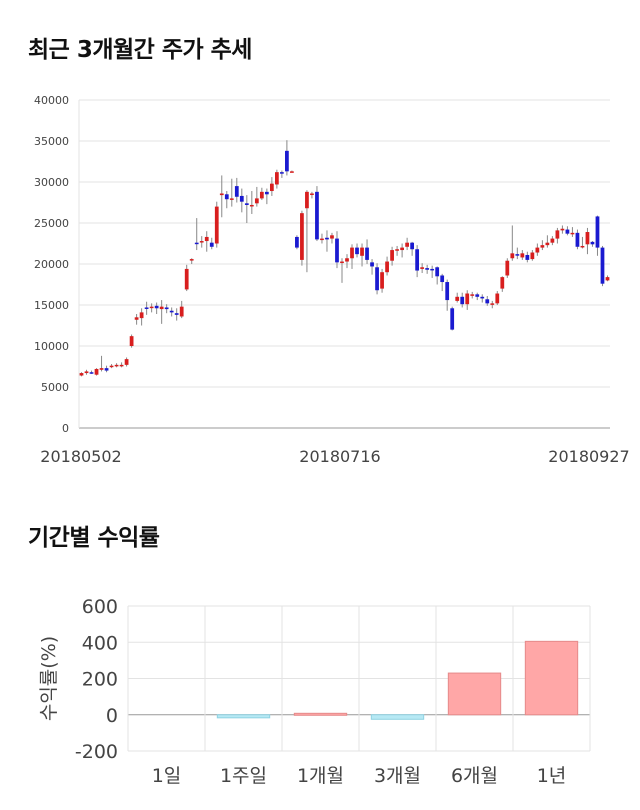 This screenshot has height=810, width=640. What do you see at coordinates (49, 678) in the screenshot?
I see `y-axis-label: 수익률(%)` at bounding box center [49, 678].